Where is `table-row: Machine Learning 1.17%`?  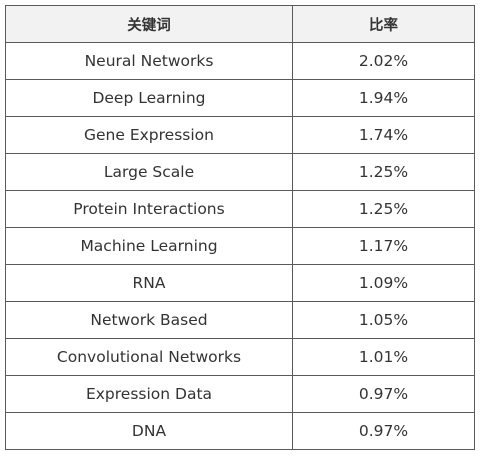 table-row: Machine Learning 1.17% is located at coordinates (240, 246).